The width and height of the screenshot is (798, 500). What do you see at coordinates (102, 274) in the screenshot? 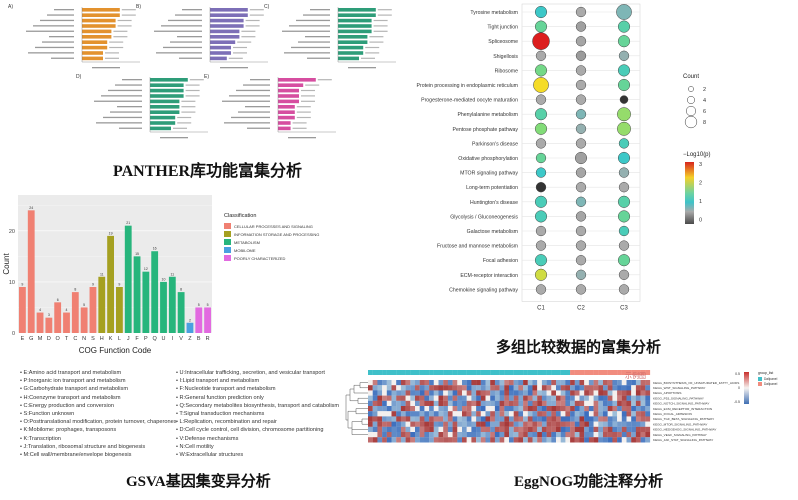
I see `cog-bar-value: 11` at bounding box center [102, 274].